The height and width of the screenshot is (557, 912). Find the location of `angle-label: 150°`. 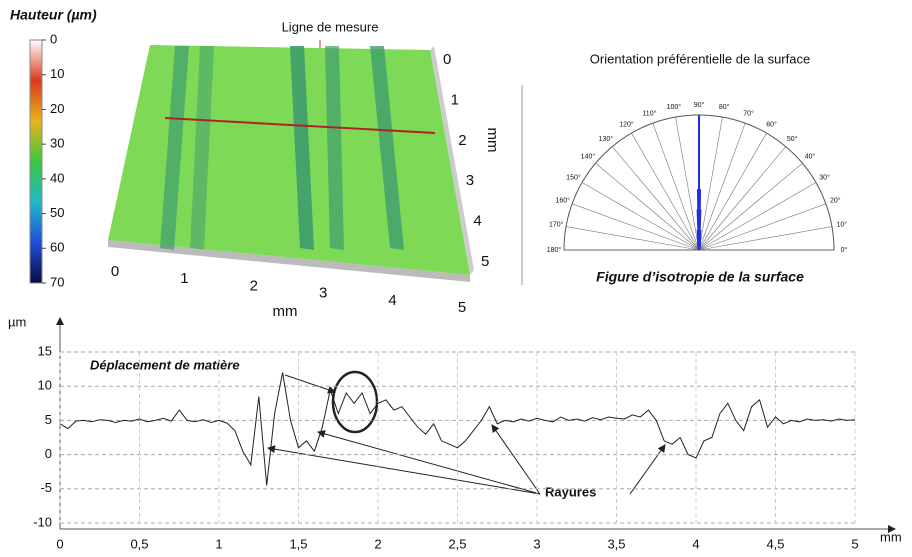

angle-label: 150° is located at coordinates (573, 177).